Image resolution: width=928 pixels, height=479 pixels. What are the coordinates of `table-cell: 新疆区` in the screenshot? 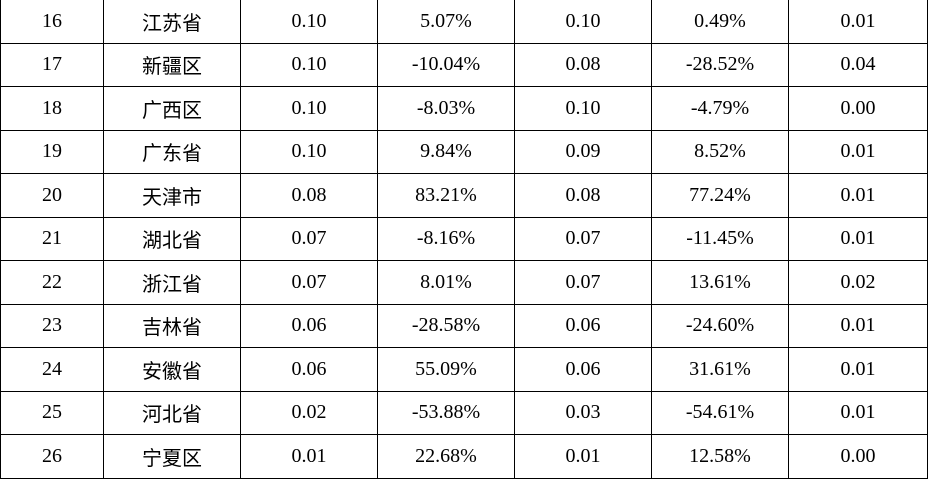 It's located at (172, 64).